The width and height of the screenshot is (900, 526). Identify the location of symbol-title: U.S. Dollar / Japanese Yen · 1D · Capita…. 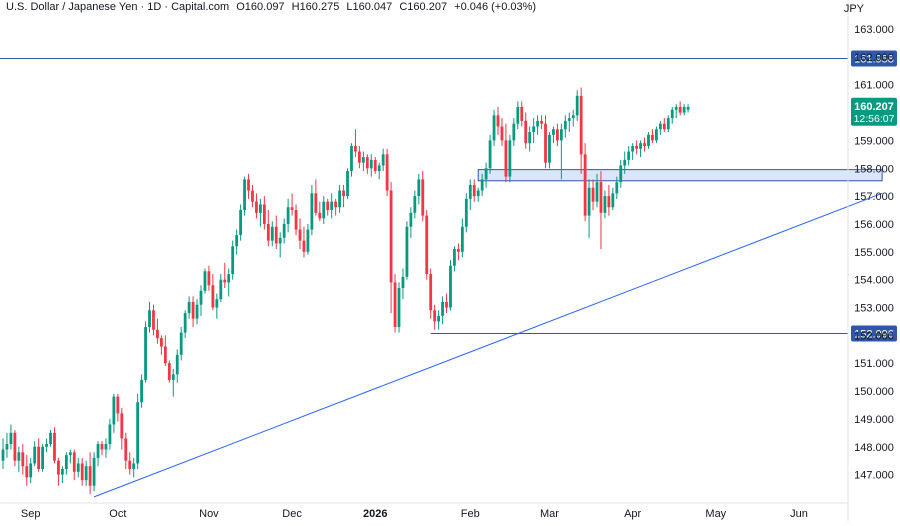
(118, 7).